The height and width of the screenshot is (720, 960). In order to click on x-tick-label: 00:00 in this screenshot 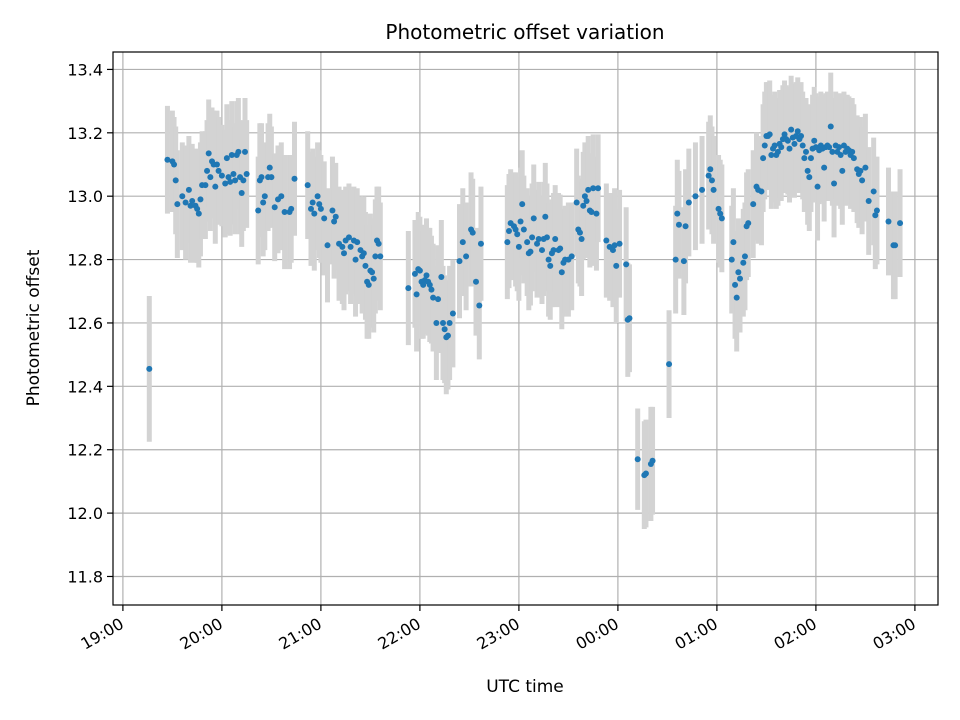, I will do `click(596, 634)`.